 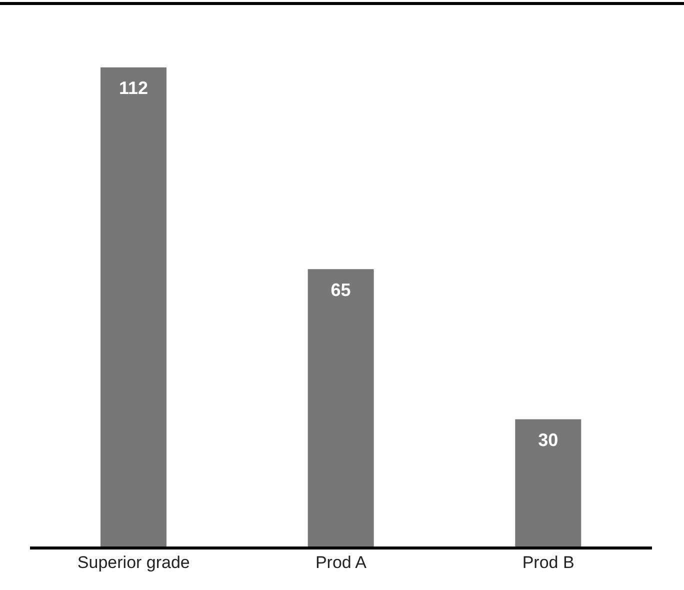 What do you see at coordinates (133, 562) in the screenshot?
I see `x-tick-label: Superior grade` at bounding box center [133, 562].